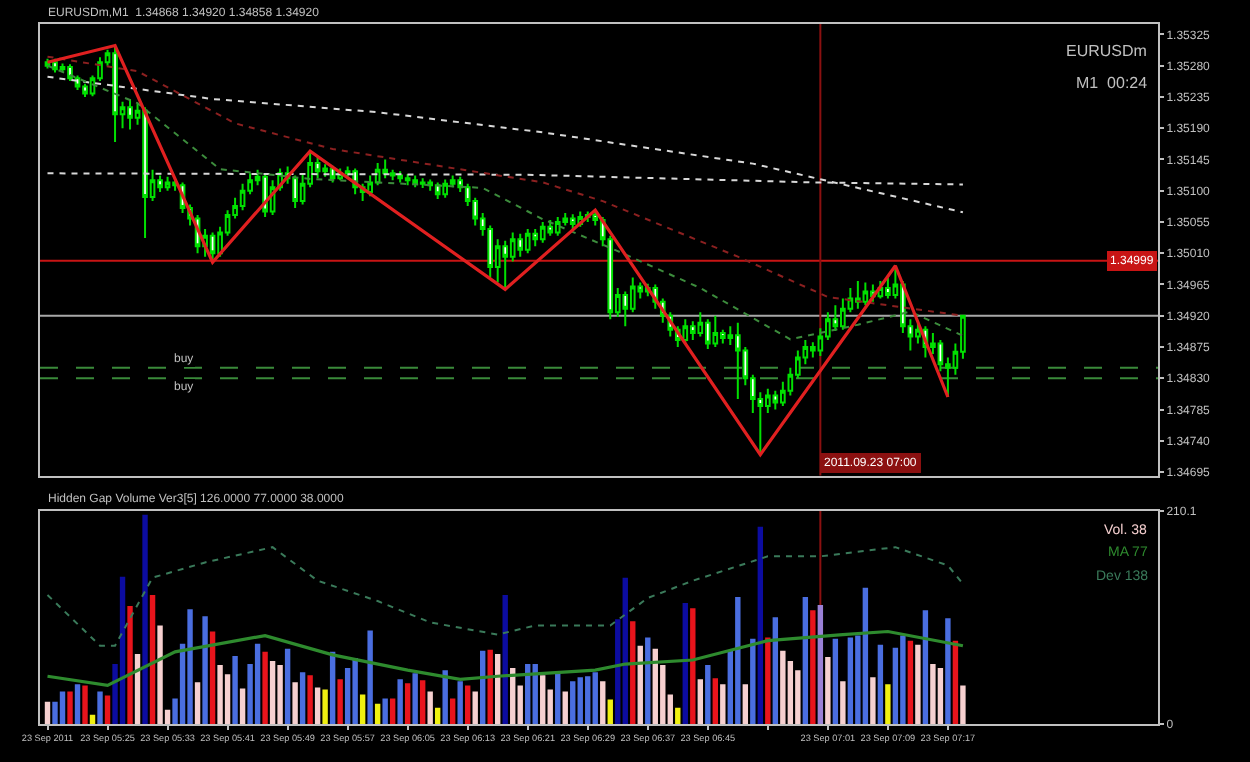  Describe the element at coordinates (1112, 83) in the screenshot. I see `annotation: M1 00:24` at that location.